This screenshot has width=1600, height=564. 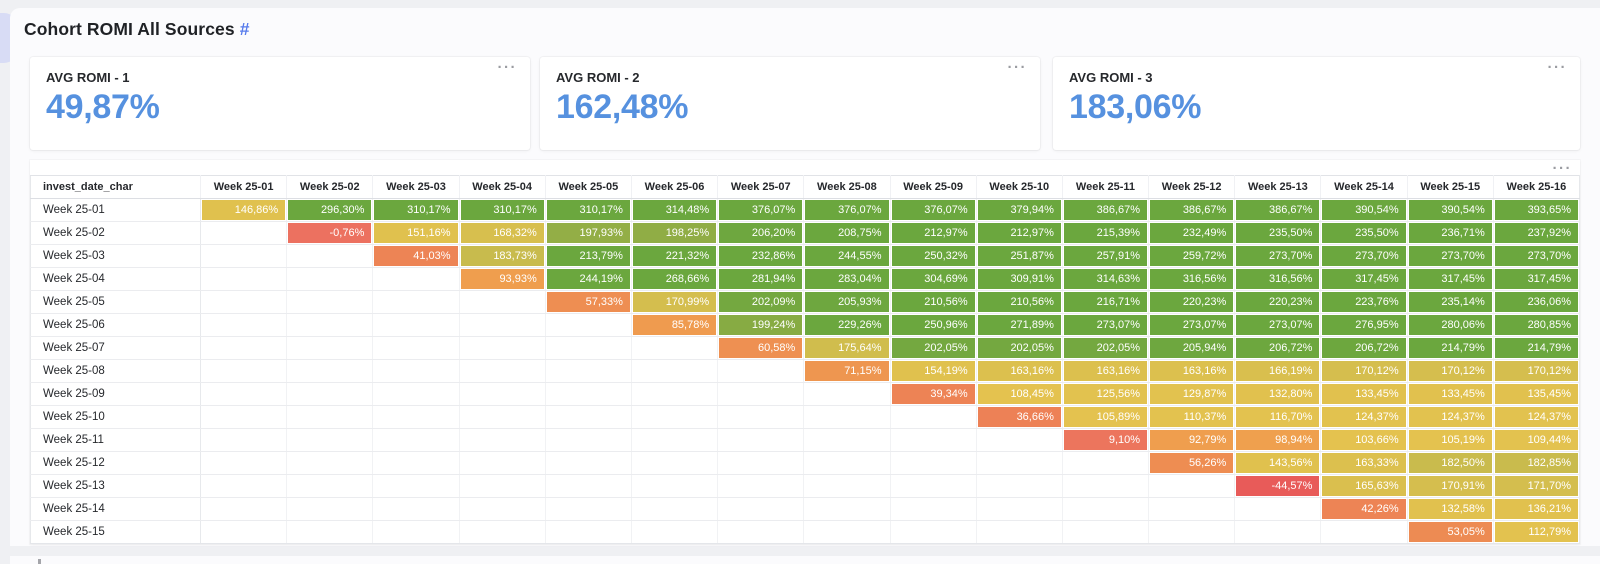 What do you see at coordinates (1537, 371) in the screenshot?
I see `heatmap-cell: 170,12%` at bounding box center [1537, 371].